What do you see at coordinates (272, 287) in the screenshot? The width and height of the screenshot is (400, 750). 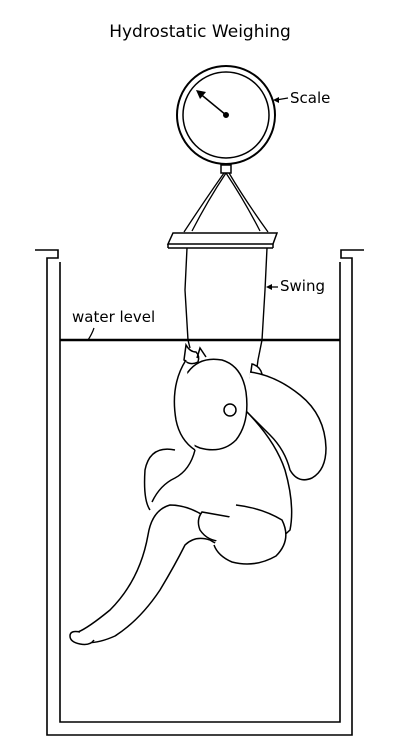 I see `swing-label-pointer` at bounding box center [272, 287].